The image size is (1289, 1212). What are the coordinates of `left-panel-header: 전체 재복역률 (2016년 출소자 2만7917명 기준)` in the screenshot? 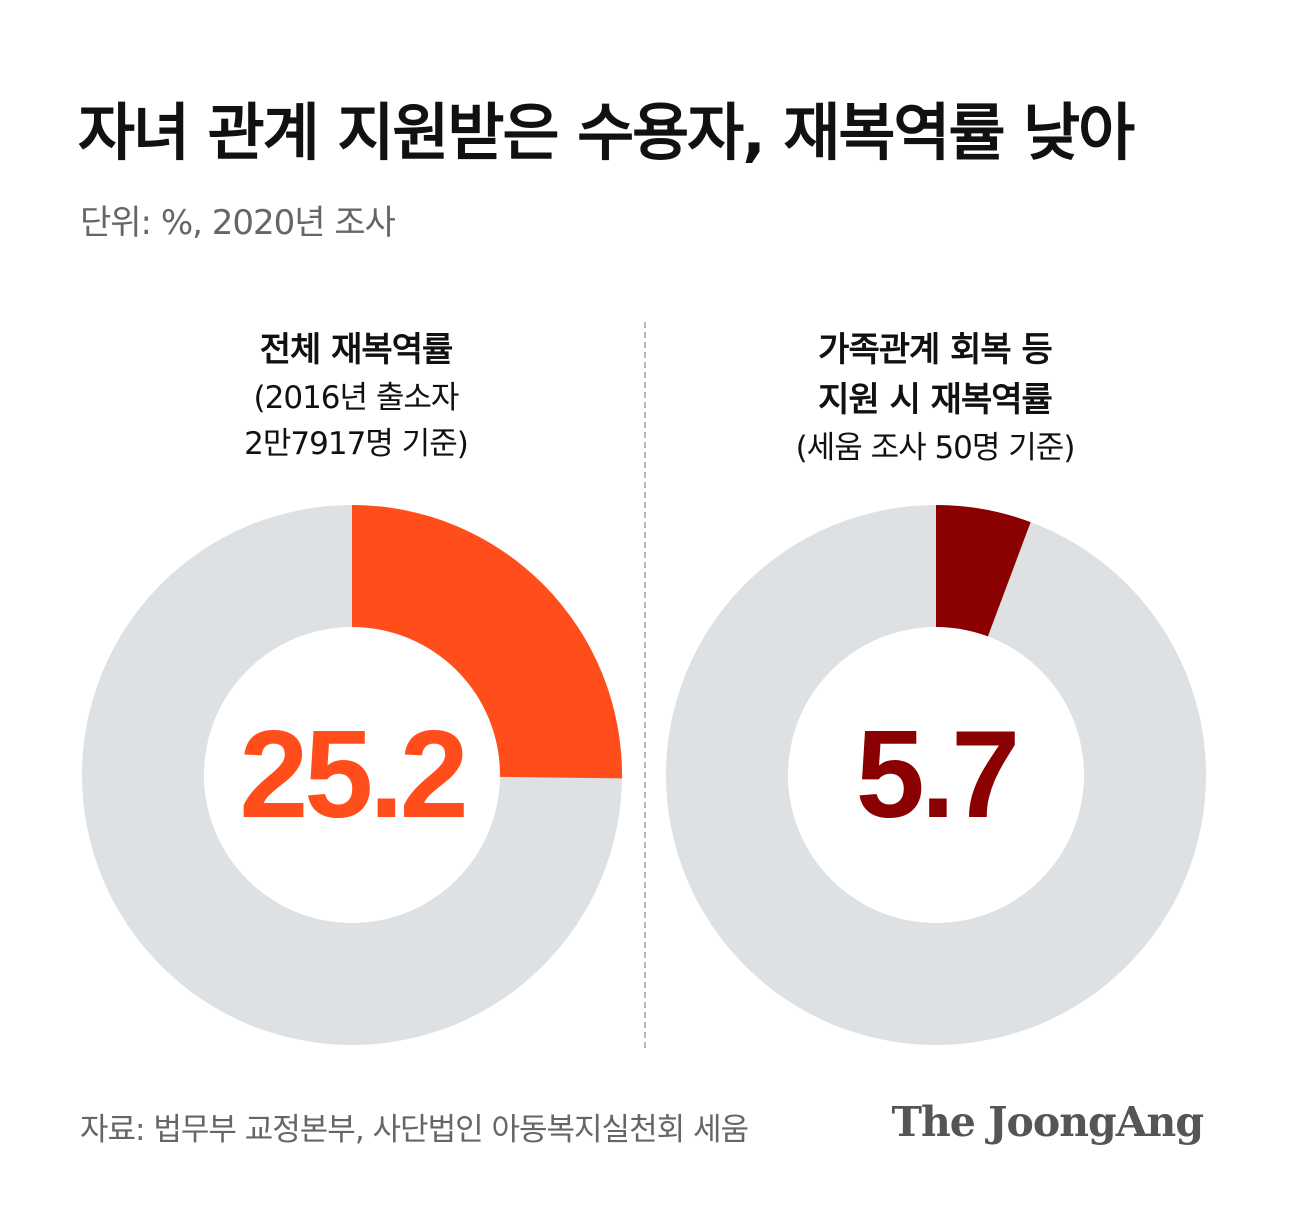 It's located at (356, 396).